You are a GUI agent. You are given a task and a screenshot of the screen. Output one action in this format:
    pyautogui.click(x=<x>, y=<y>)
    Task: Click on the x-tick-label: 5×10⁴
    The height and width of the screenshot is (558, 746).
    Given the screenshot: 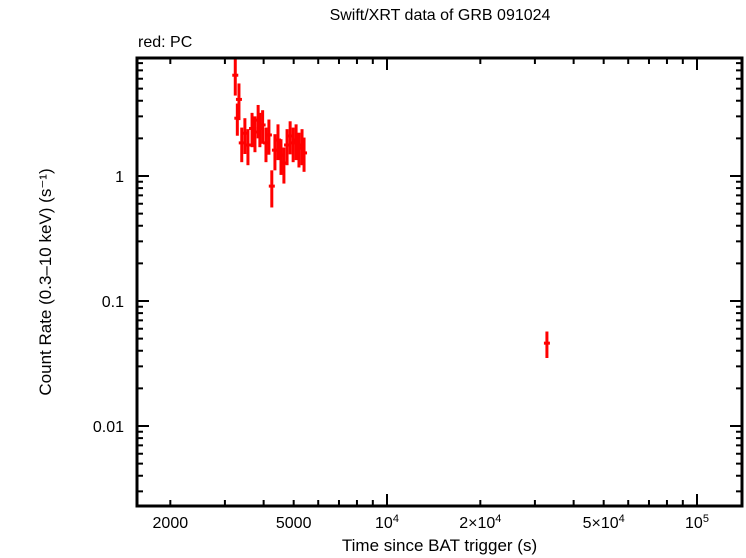 What is the action you would take?
    pyautogui.click(x=604, y=522)
    